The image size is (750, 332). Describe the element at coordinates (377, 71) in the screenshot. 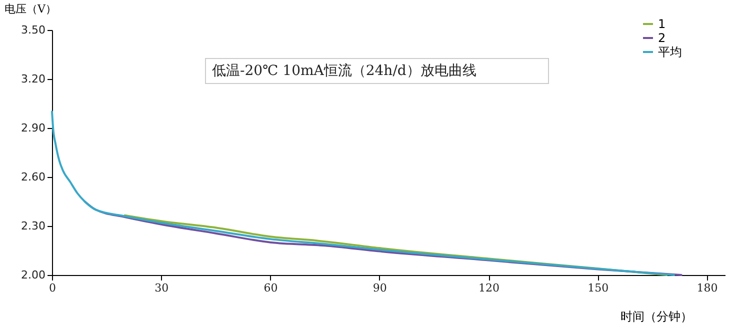

I see `text: 低温-20℃ 10mA恒流（24h/d）放电曲线` at that location.